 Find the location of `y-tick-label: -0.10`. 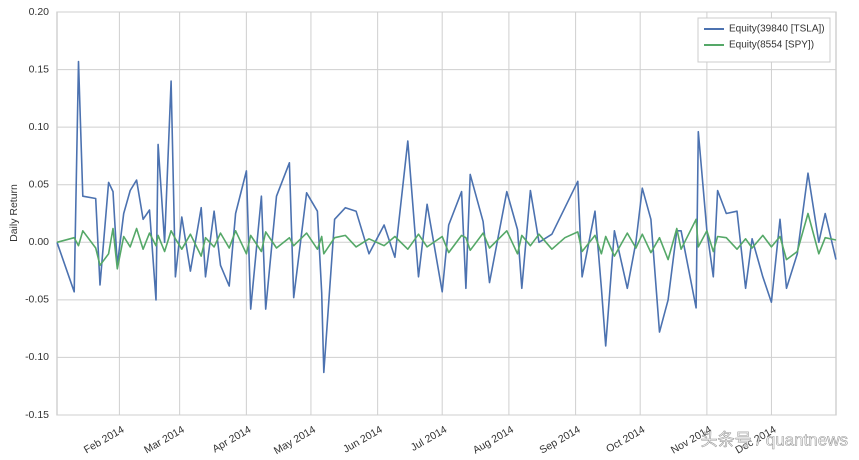

y-tick-label: -0.10 is located at coordinates (37, 357).